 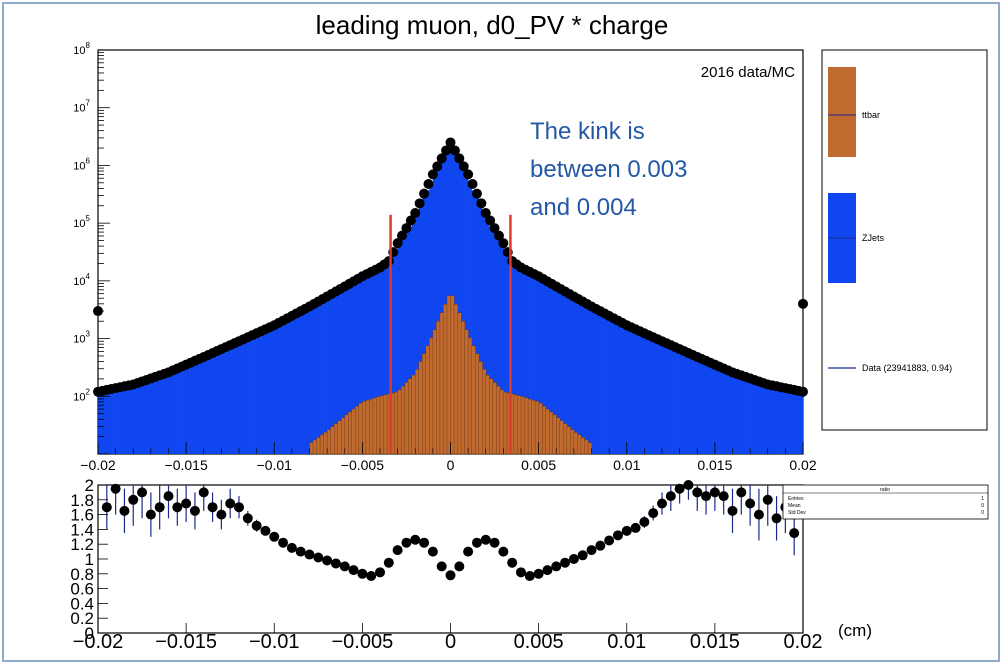 What do you see at coordinates (803, 303) in the screenshot?
I see `data-overflow-point` at bounding box center [803, 303].